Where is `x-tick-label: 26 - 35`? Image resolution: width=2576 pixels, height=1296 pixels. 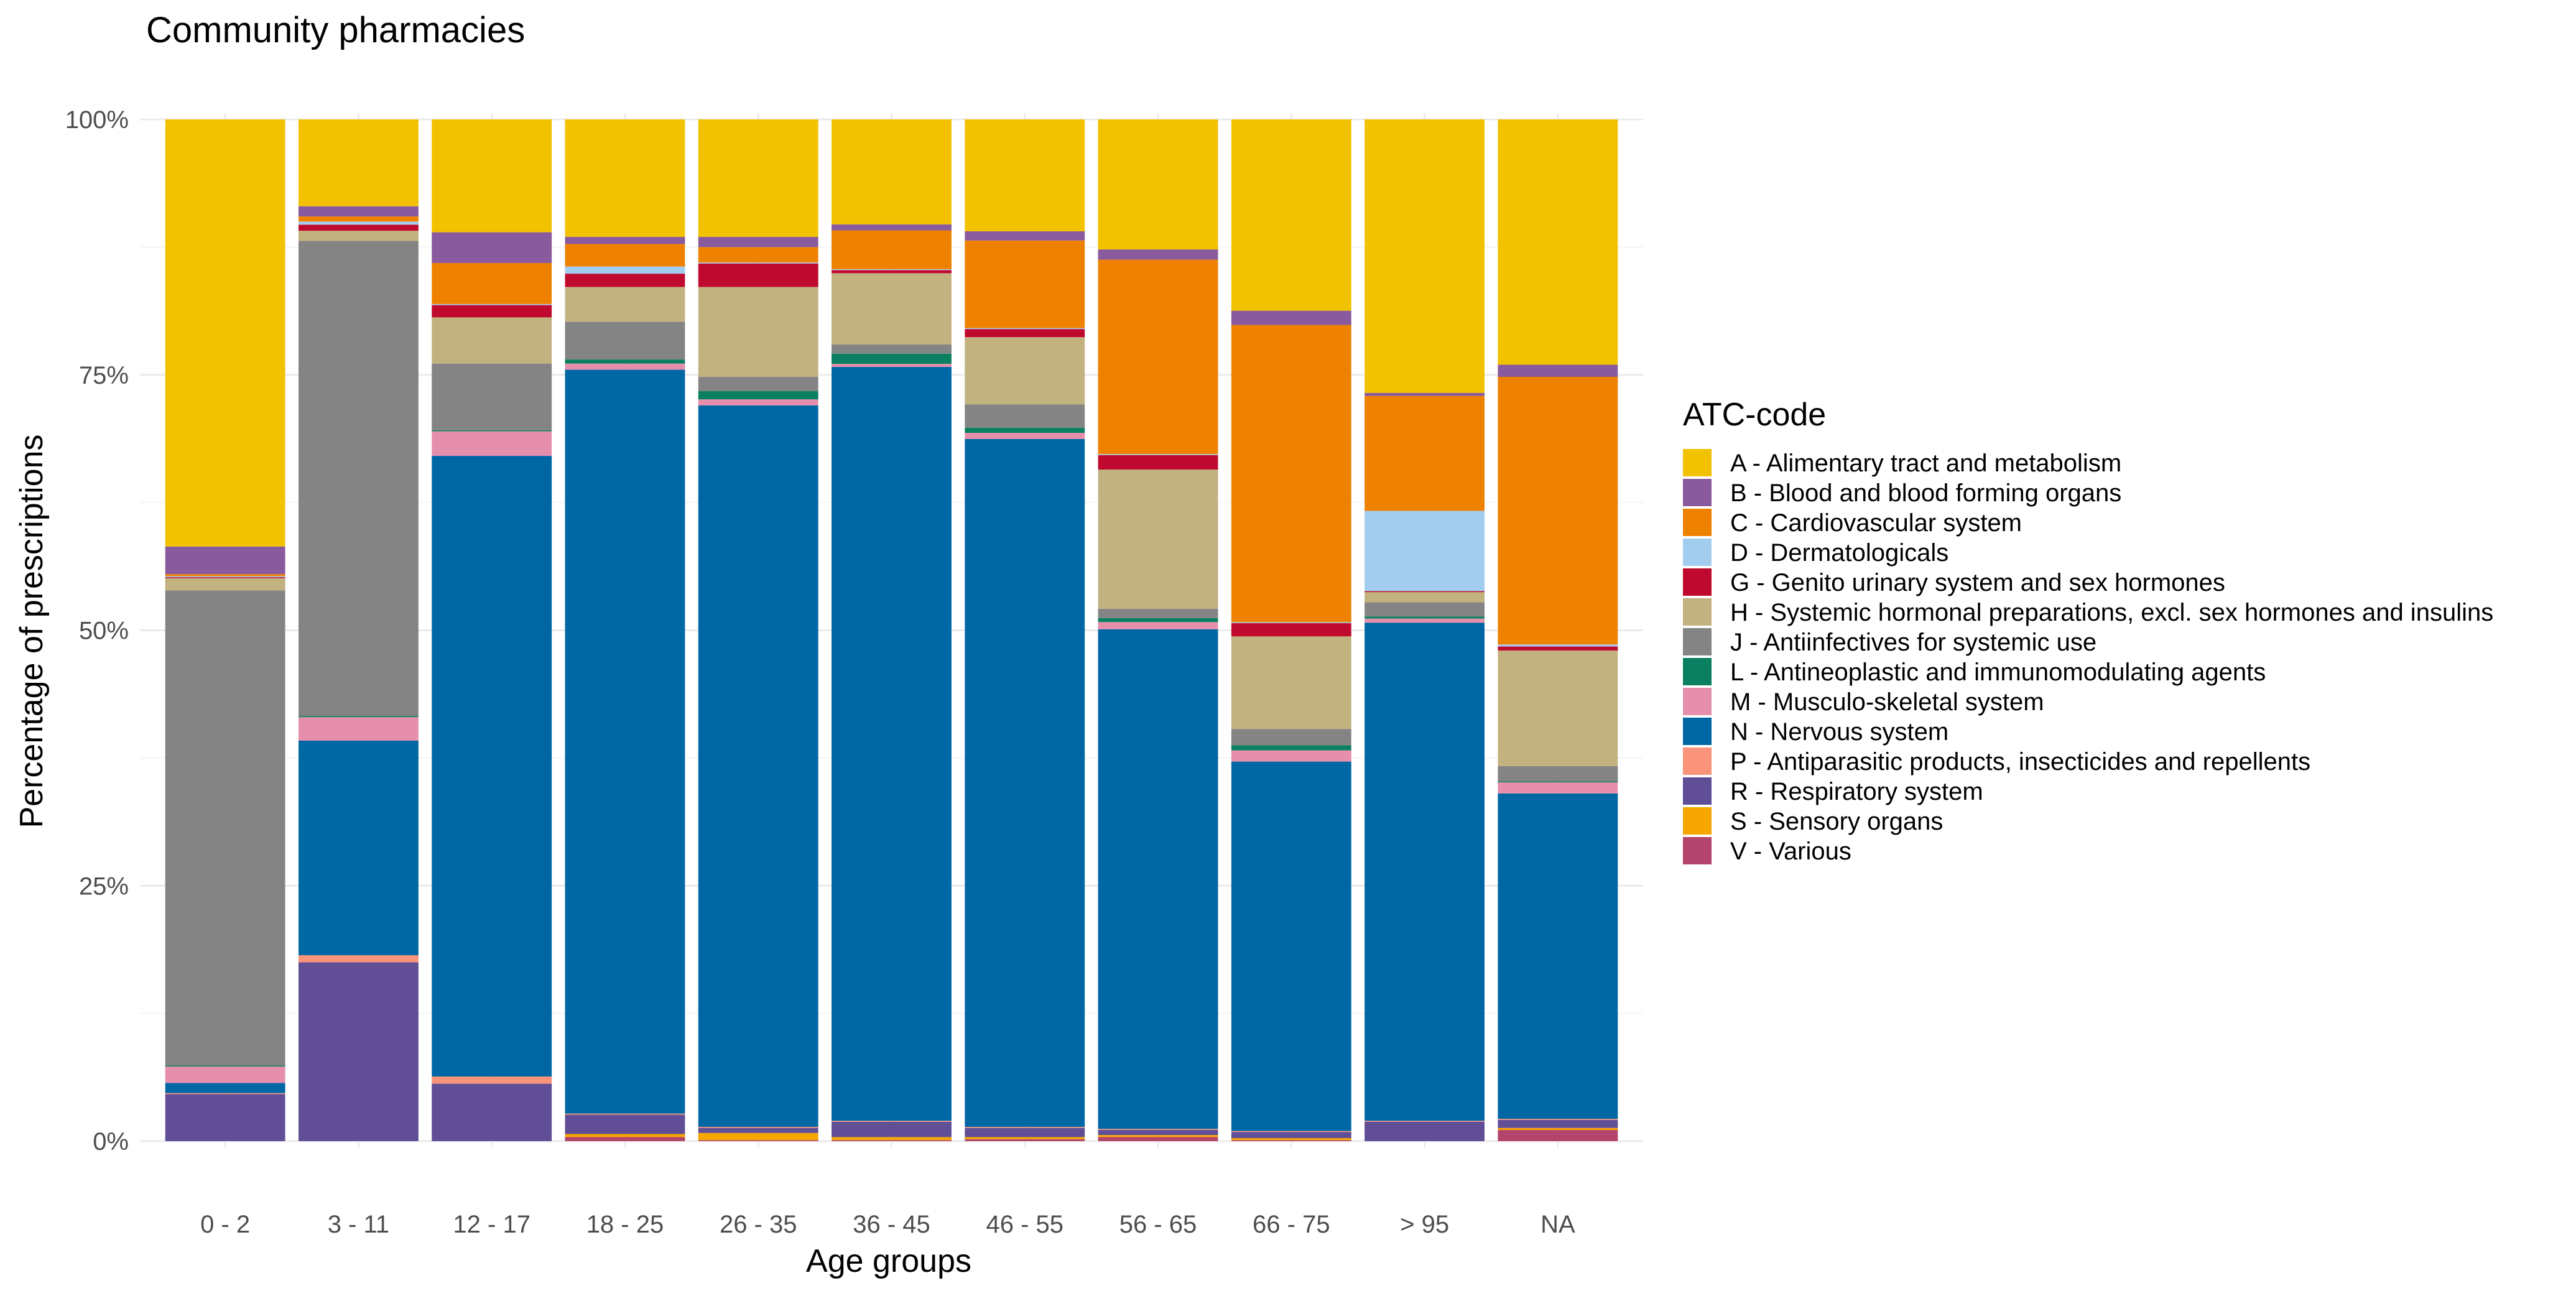
x-tick-label: 26 - 35 is located at coordinates (759, 1225).